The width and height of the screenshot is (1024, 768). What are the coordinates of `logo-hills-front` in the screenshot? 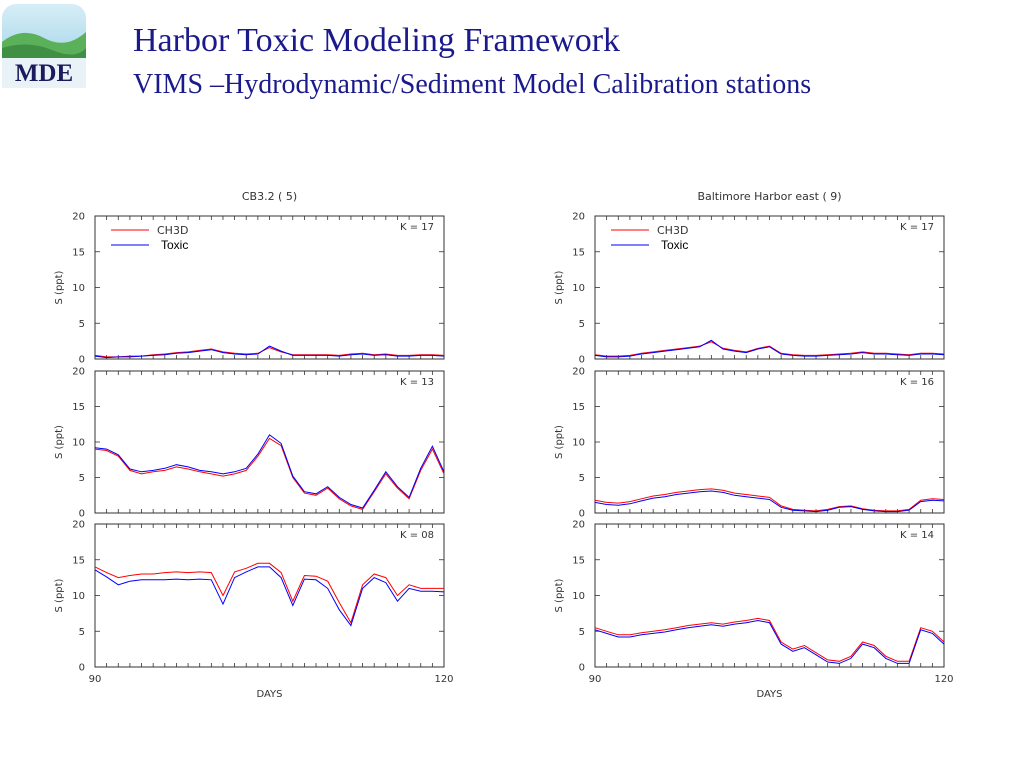 It's located at (44, 53).